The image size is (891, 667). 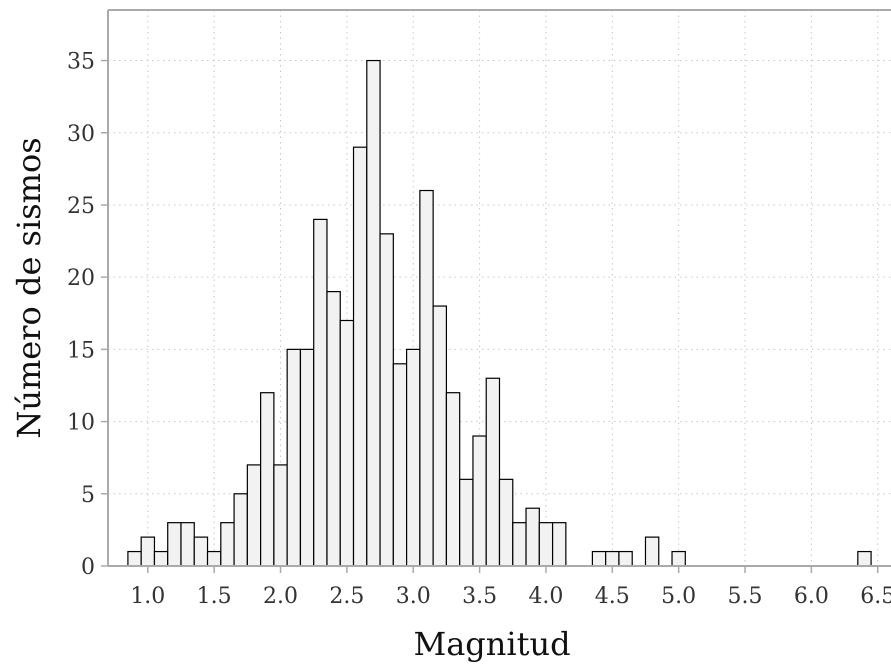 I want to click on x-tick-label: 6.0, so click(x=811, y=596).